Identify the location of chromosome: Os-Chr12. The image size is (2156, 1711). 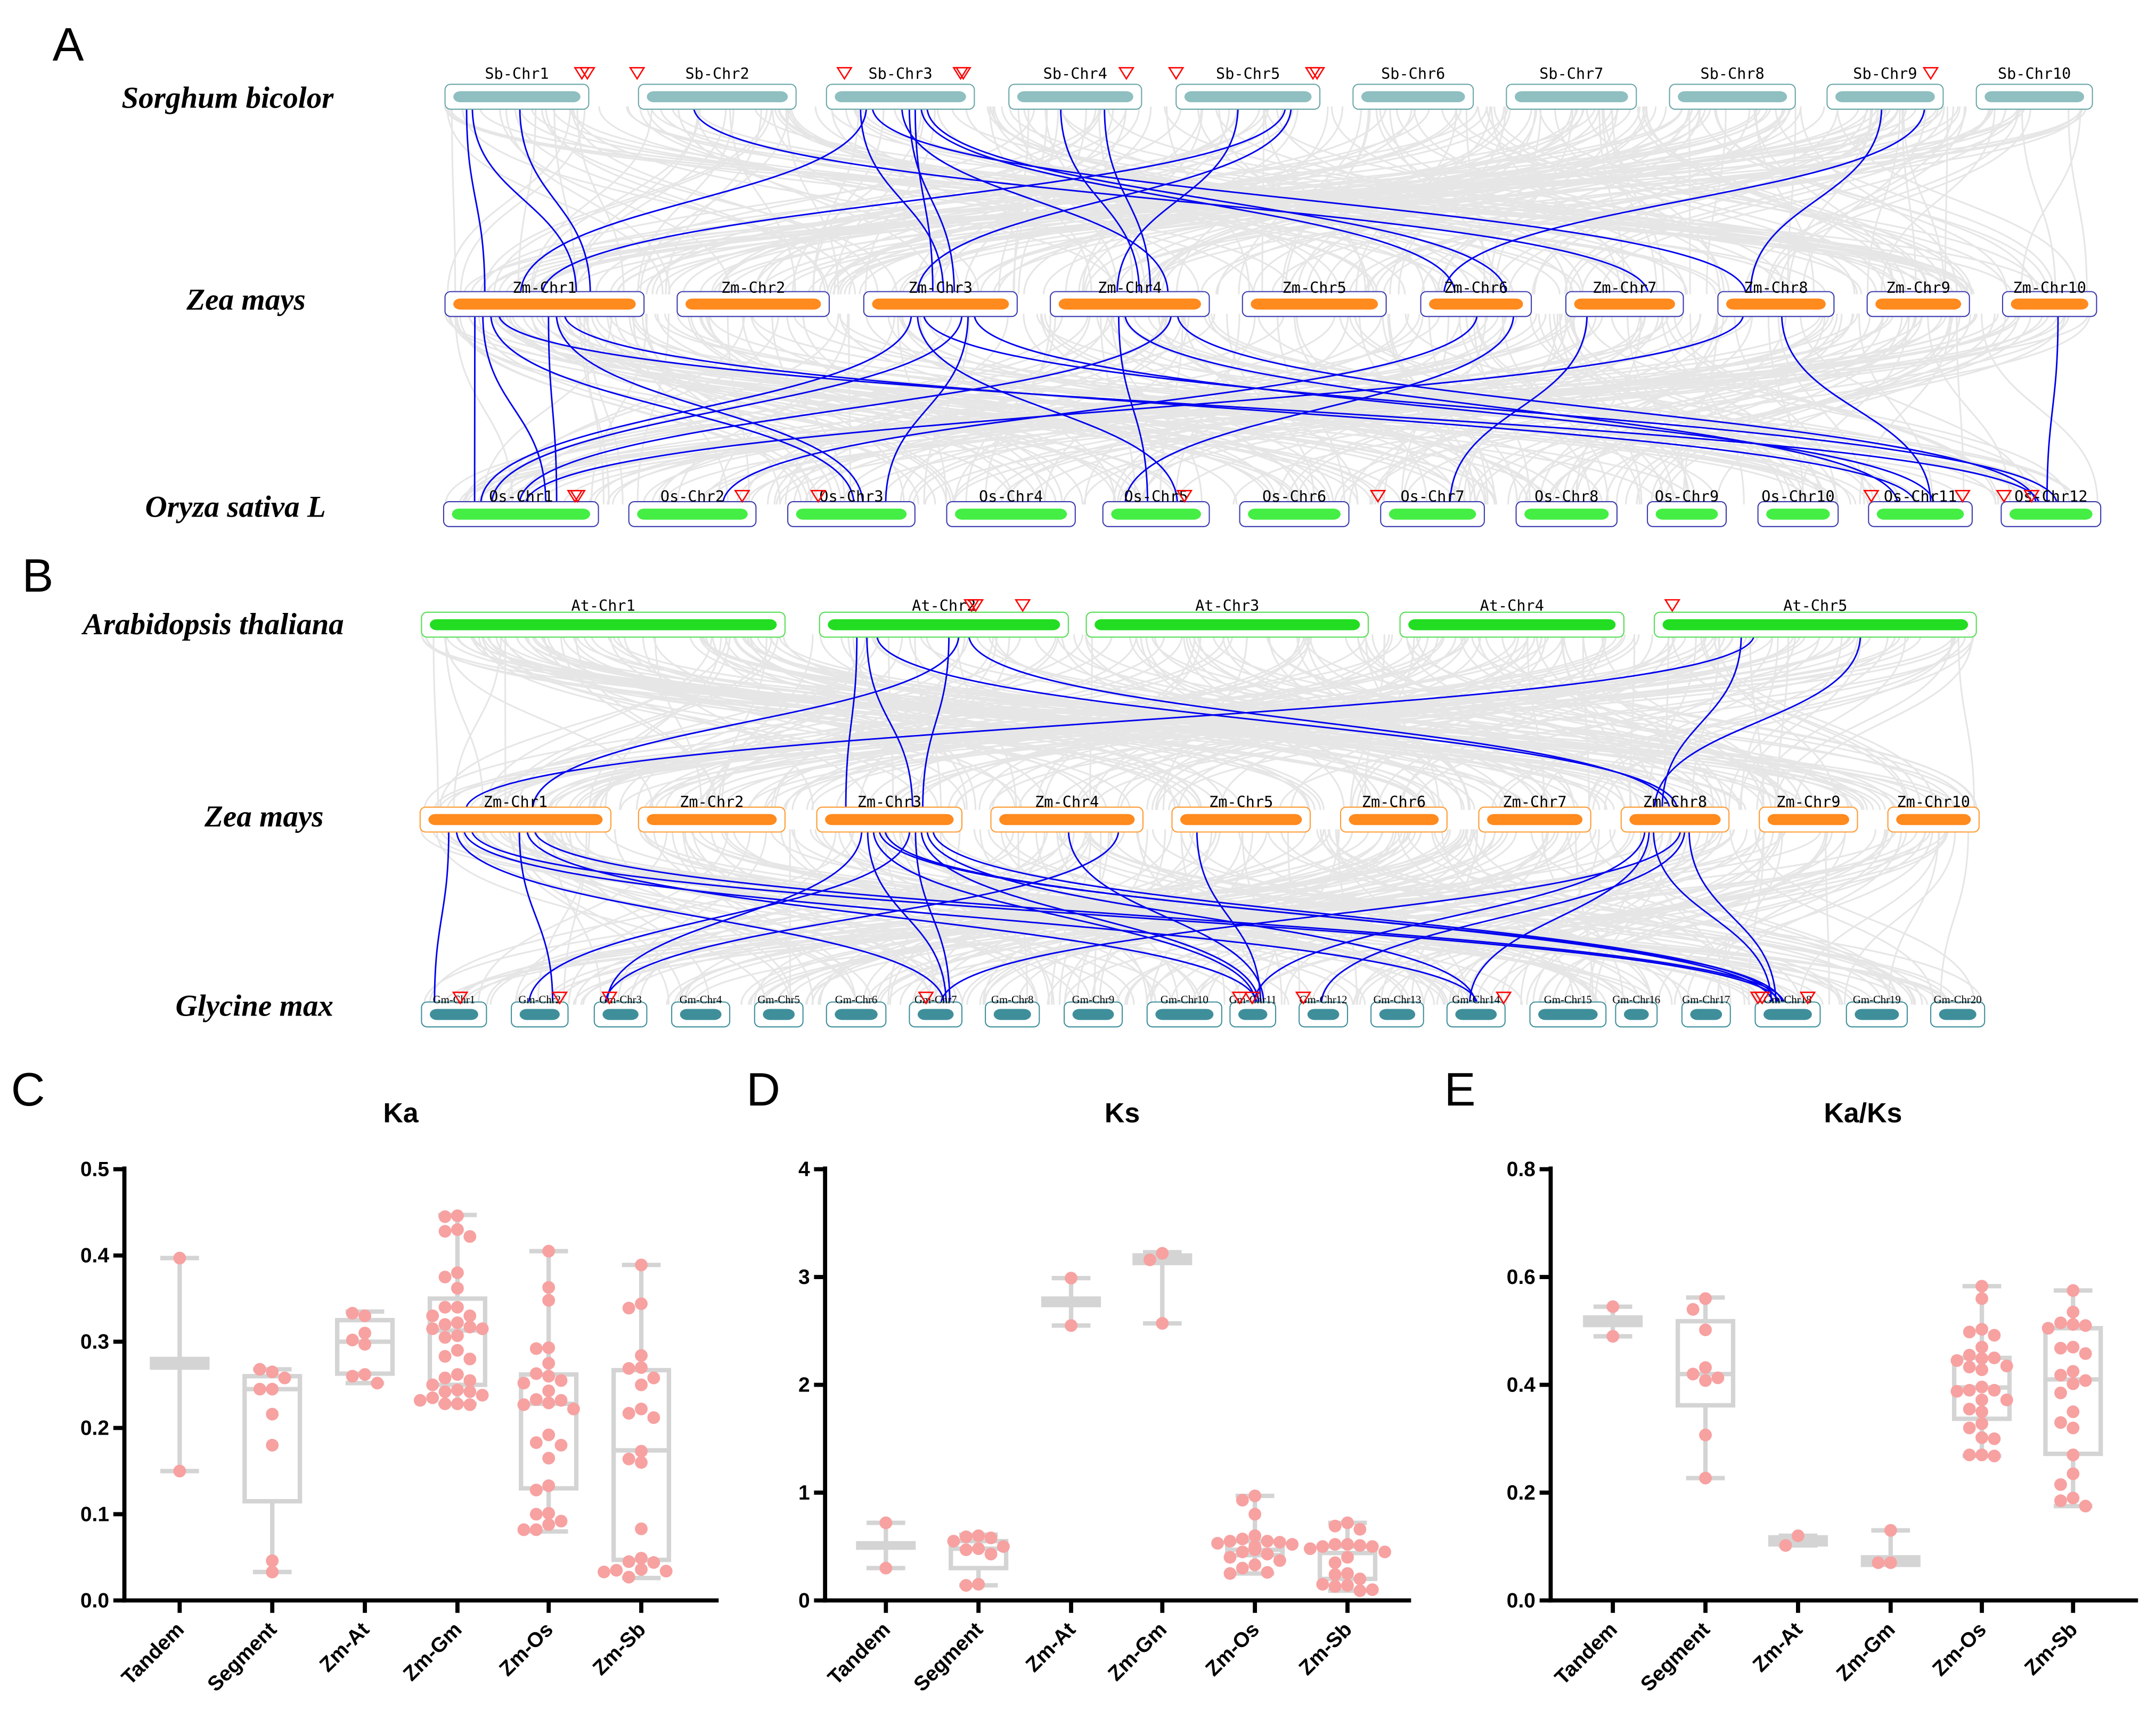
(2051, 507).